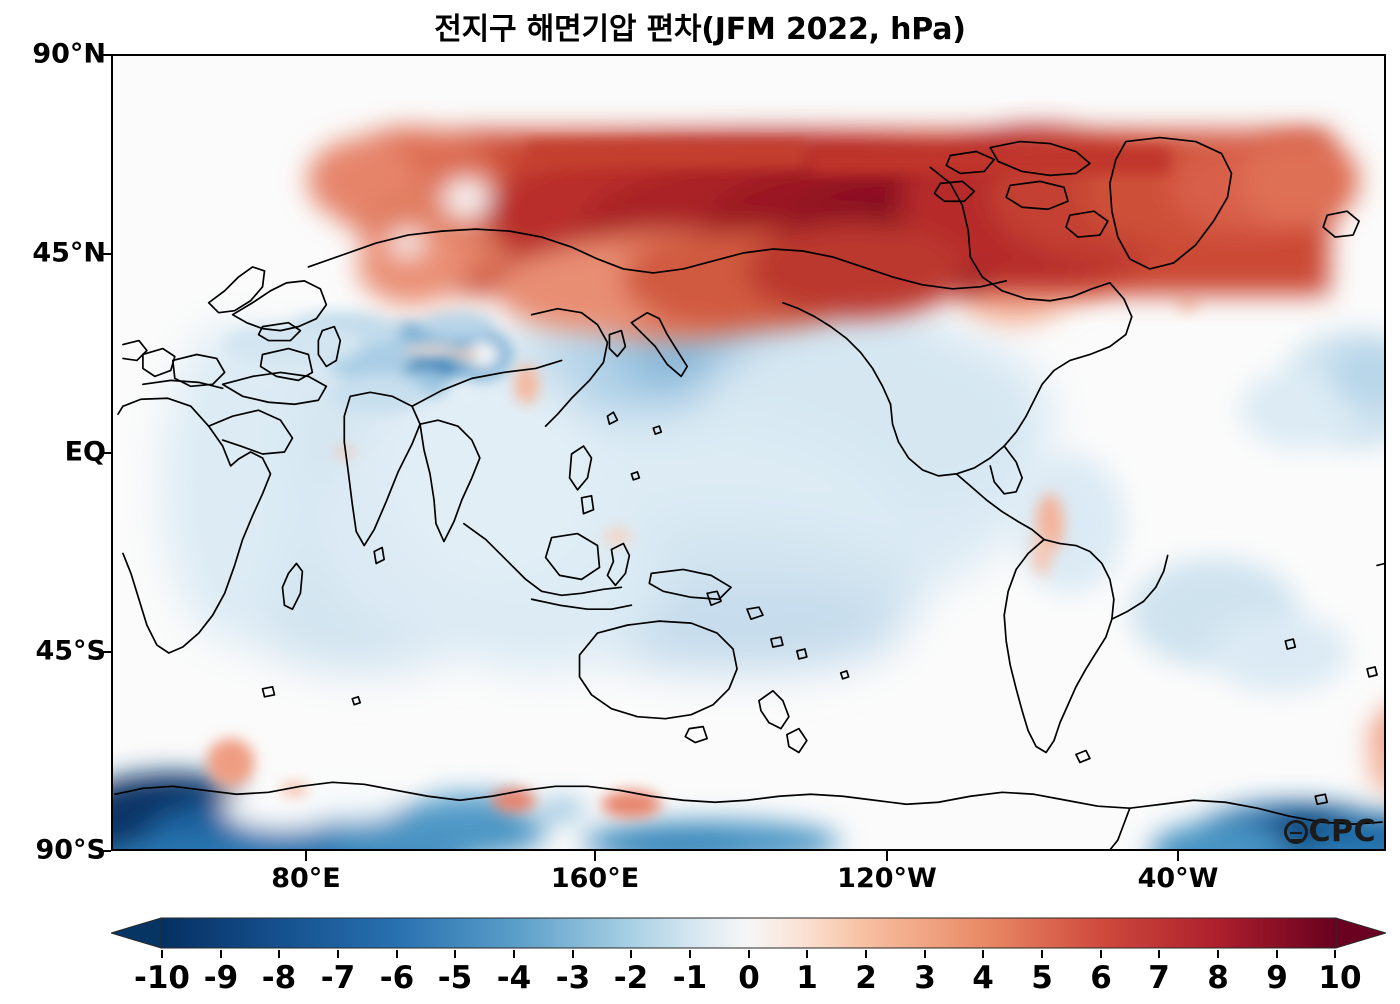 The image size is (1400, 1004). Describe the element at coordinates (983, 978) in the screenshot. I see `cbtick-label-4: 4` at that location.